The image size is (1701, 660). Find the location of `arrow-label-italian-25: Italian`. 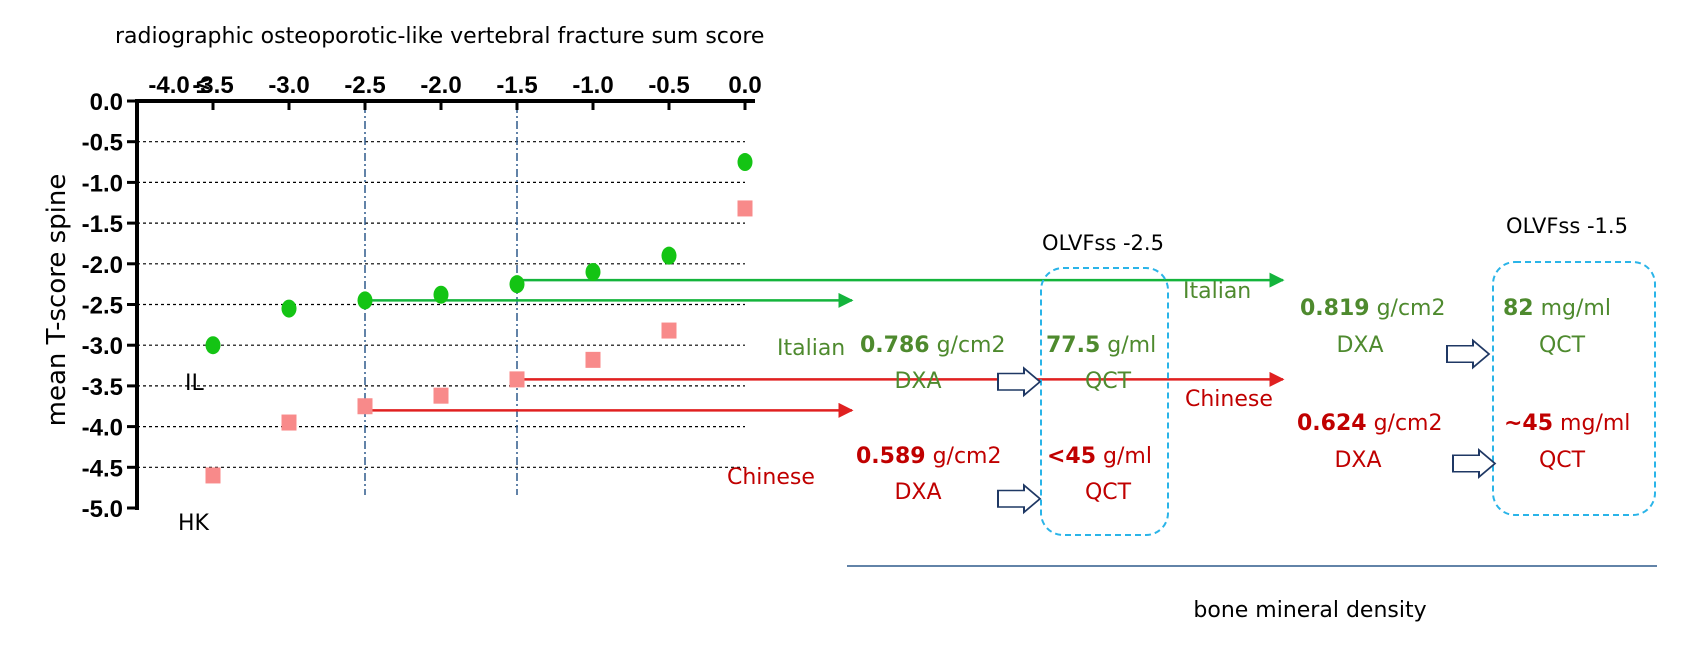

arrow-label-italian-25: Italian is located at coordinates (811, 348).